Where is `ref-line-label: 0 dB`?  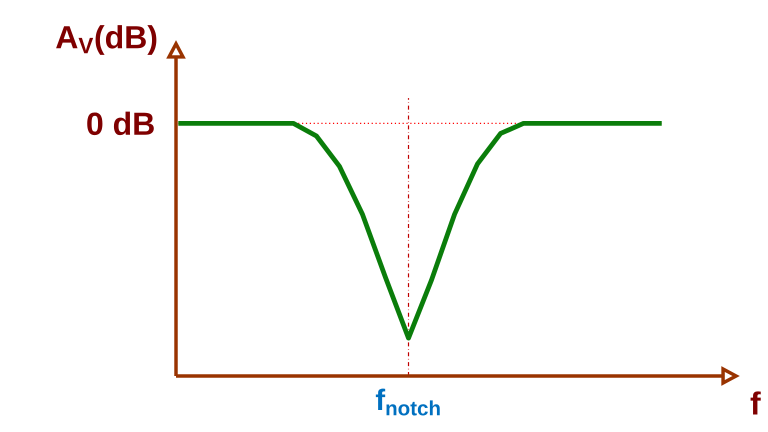 ref-line-label: 0 dB is located at coordinates (120, 124).